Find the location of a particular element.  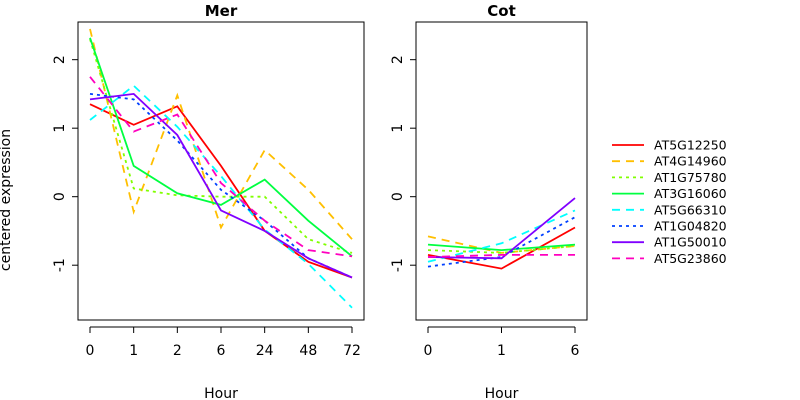

legend-item: AT5G12250 is located at coordinates (669, 145).